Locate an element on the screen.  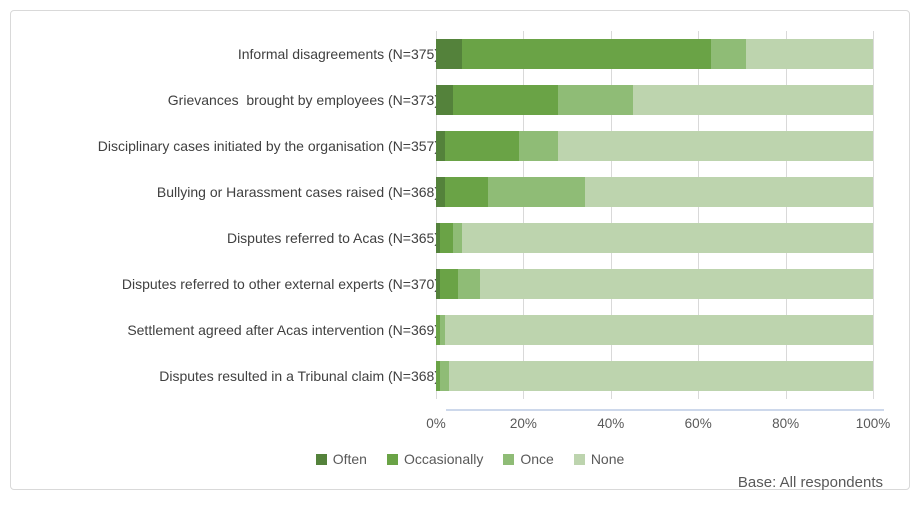
legend-item-once: Once is located at coordinates (528, 459).